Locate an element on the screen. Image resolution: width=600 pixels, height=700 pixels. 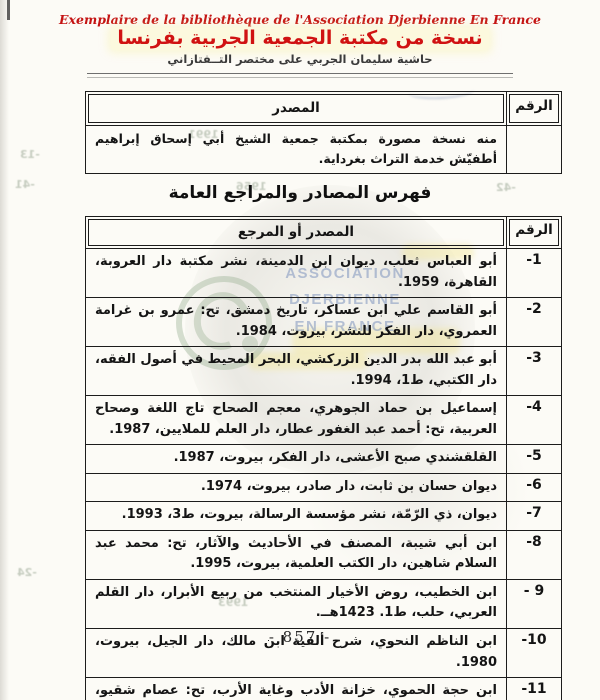
reference-number: - 9 is located at coordinates (534, 603).